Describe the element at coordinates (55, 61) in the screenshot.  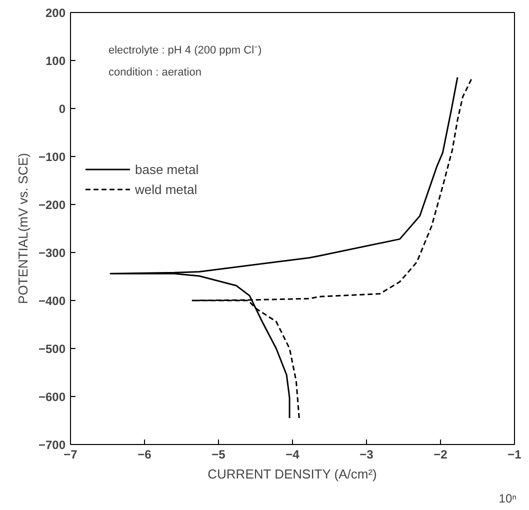
I see `y-tick-label: 100` at that location.